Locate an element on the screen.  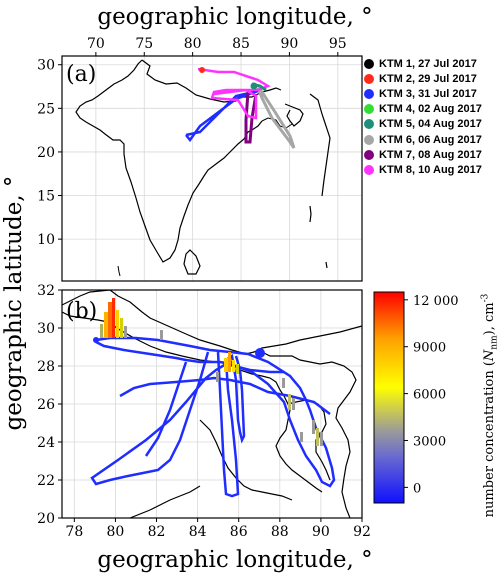
legend-item-ktm2: KTM 2, 29 Jul 2017 is located at coordinates (423, 78).